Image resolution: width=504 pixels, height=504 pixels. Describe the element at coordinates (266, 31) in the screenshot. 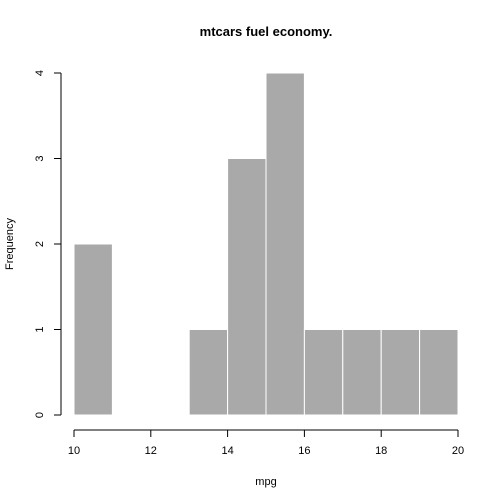

I see `chart-title: mtcars fuel economy.` at that location.